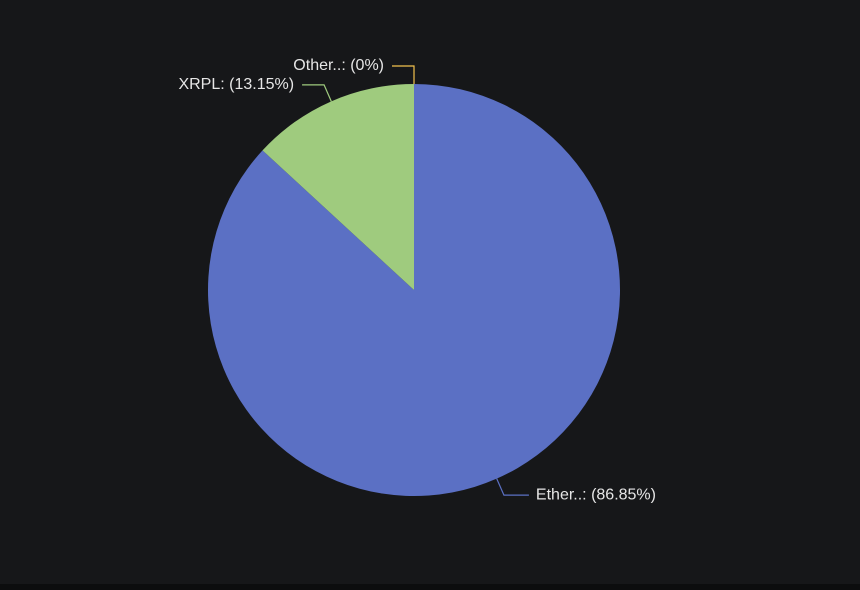  Describe the element at coordinates (338, 65) in the screenshot. I see `slice-label: Other..: (0%)` at that location.